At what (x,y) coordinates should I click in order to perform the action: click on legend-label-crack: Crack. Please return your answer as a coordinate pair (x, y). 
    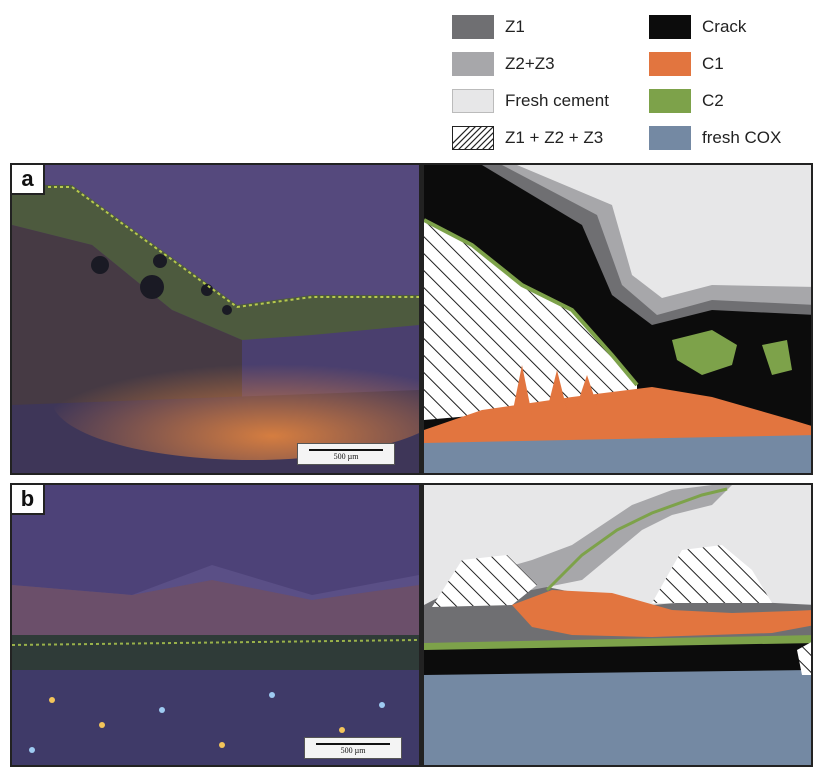
    Looking at the image, I should click on (724, 26).